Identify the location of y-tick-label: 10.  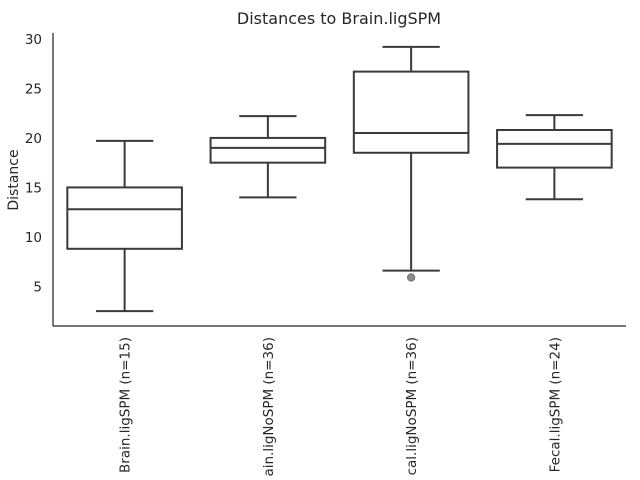
(33, 238).